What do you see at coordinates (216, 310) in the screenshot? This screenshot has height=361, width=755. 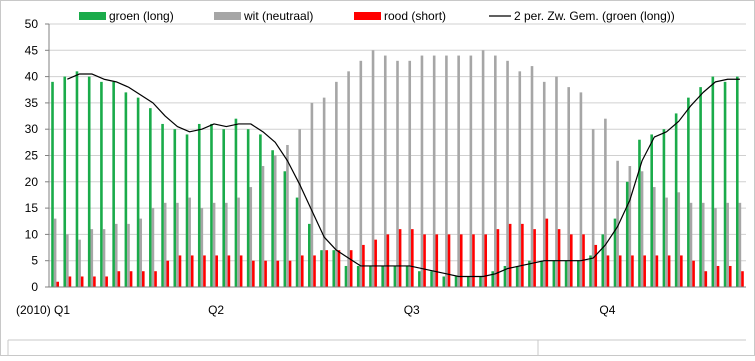 I see `x-tick-label: Q2` at bounding box center [216, 310].